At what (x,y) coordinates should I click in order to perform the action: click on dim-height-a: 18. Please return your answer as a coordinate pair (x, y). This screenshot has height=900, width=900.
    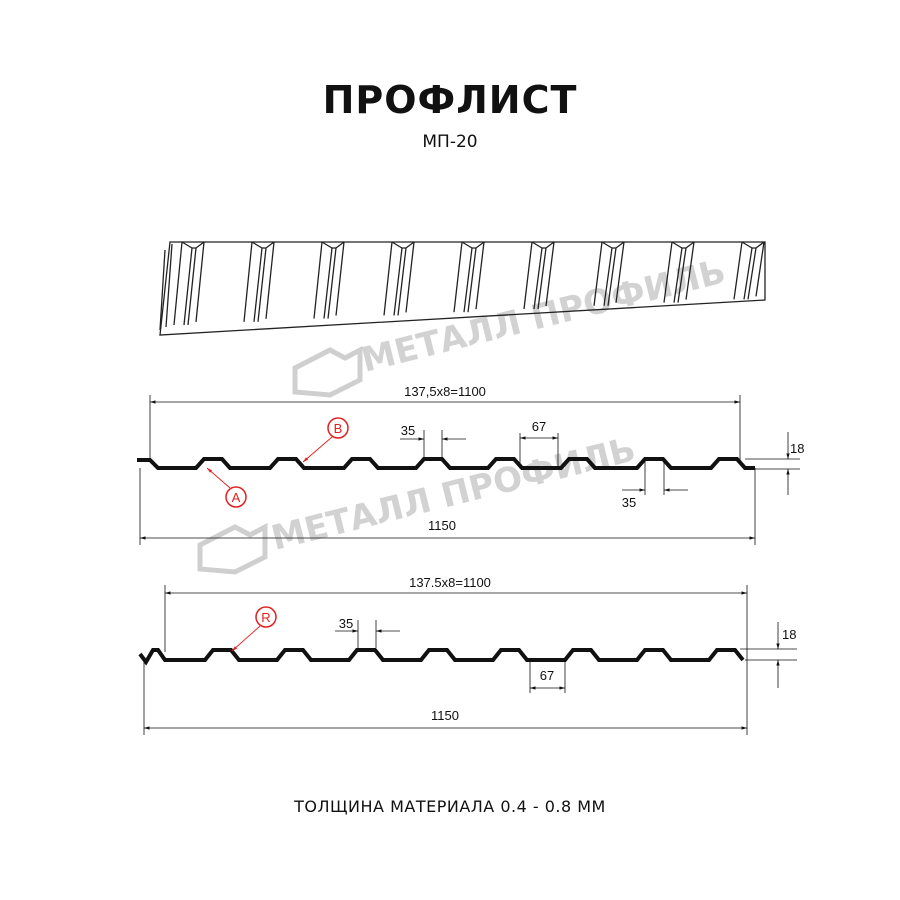
    Looking at the image, I should click on (797, 448).